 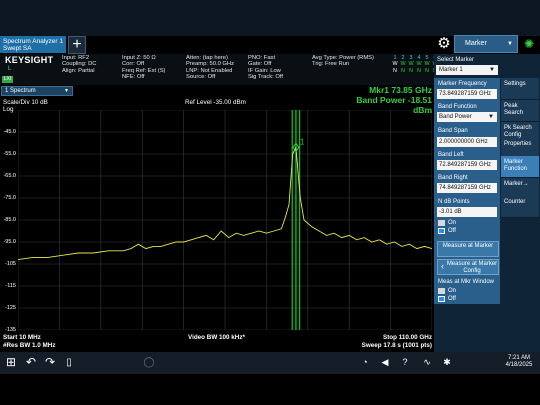 I want to click on side-tab-settings: Settings, so click(x=520, y=89).